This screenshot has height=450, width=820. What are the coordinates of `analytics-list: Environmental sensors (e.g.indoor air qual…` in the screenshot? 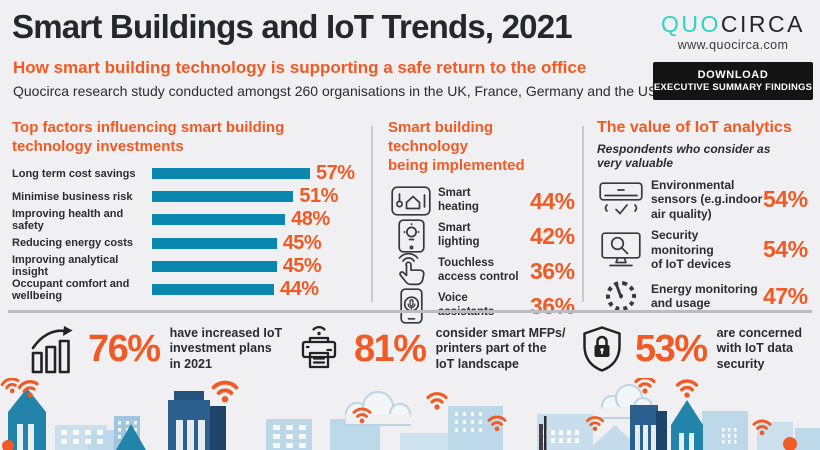 It's located at (702, 246).